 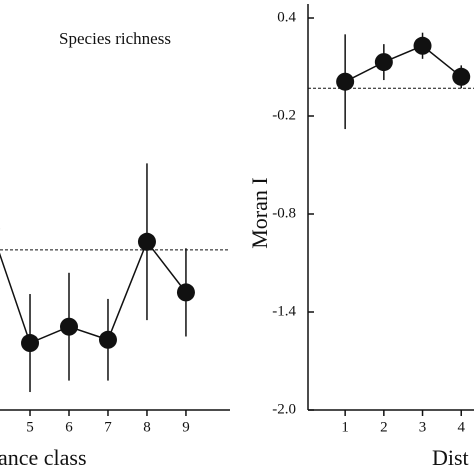 What do you see at coordinates (115, 38) in the screenshot?
I see `chart-title: Species richness` at bounding box center [115, 38].